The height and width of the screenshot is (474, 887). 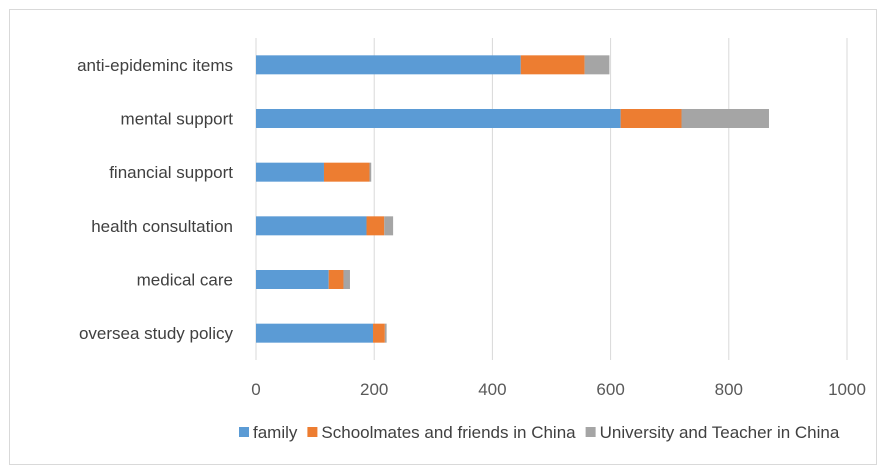 I want to click on category-label: financial support, so click(x=171, y=172).